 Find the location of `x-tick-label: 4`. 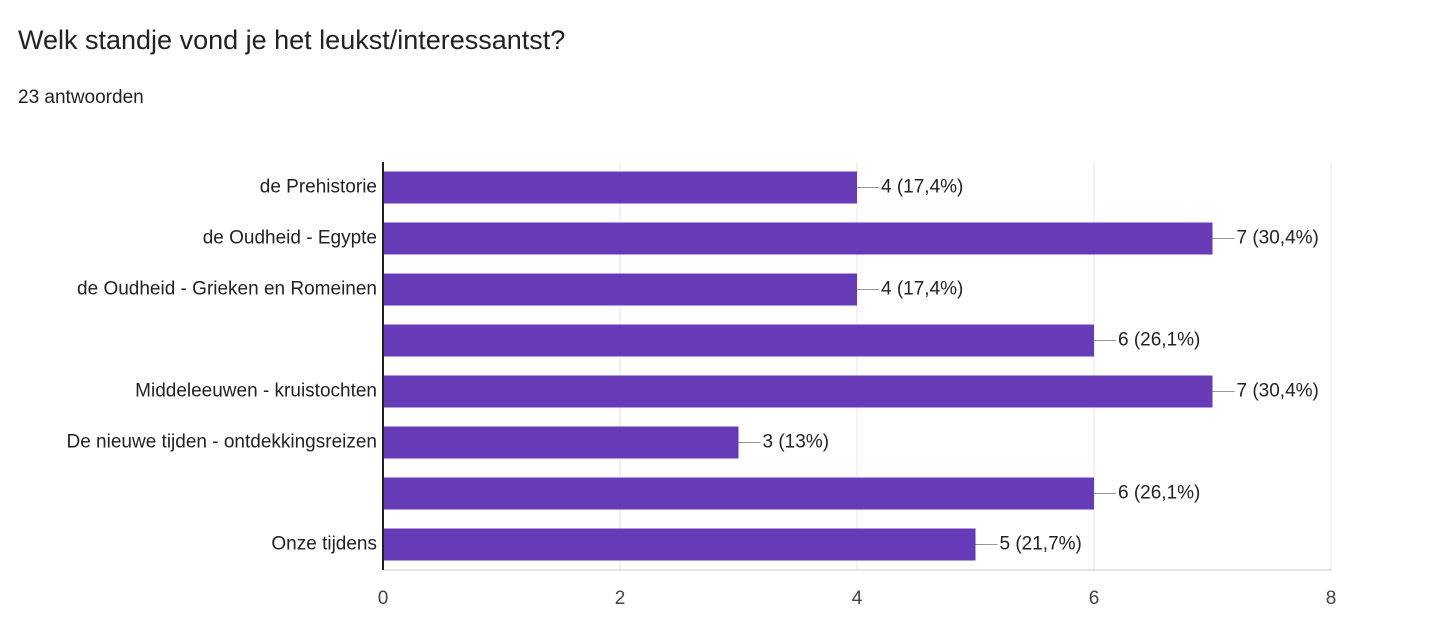

x-tick-label: 4 is located at coordinates (857, 598).